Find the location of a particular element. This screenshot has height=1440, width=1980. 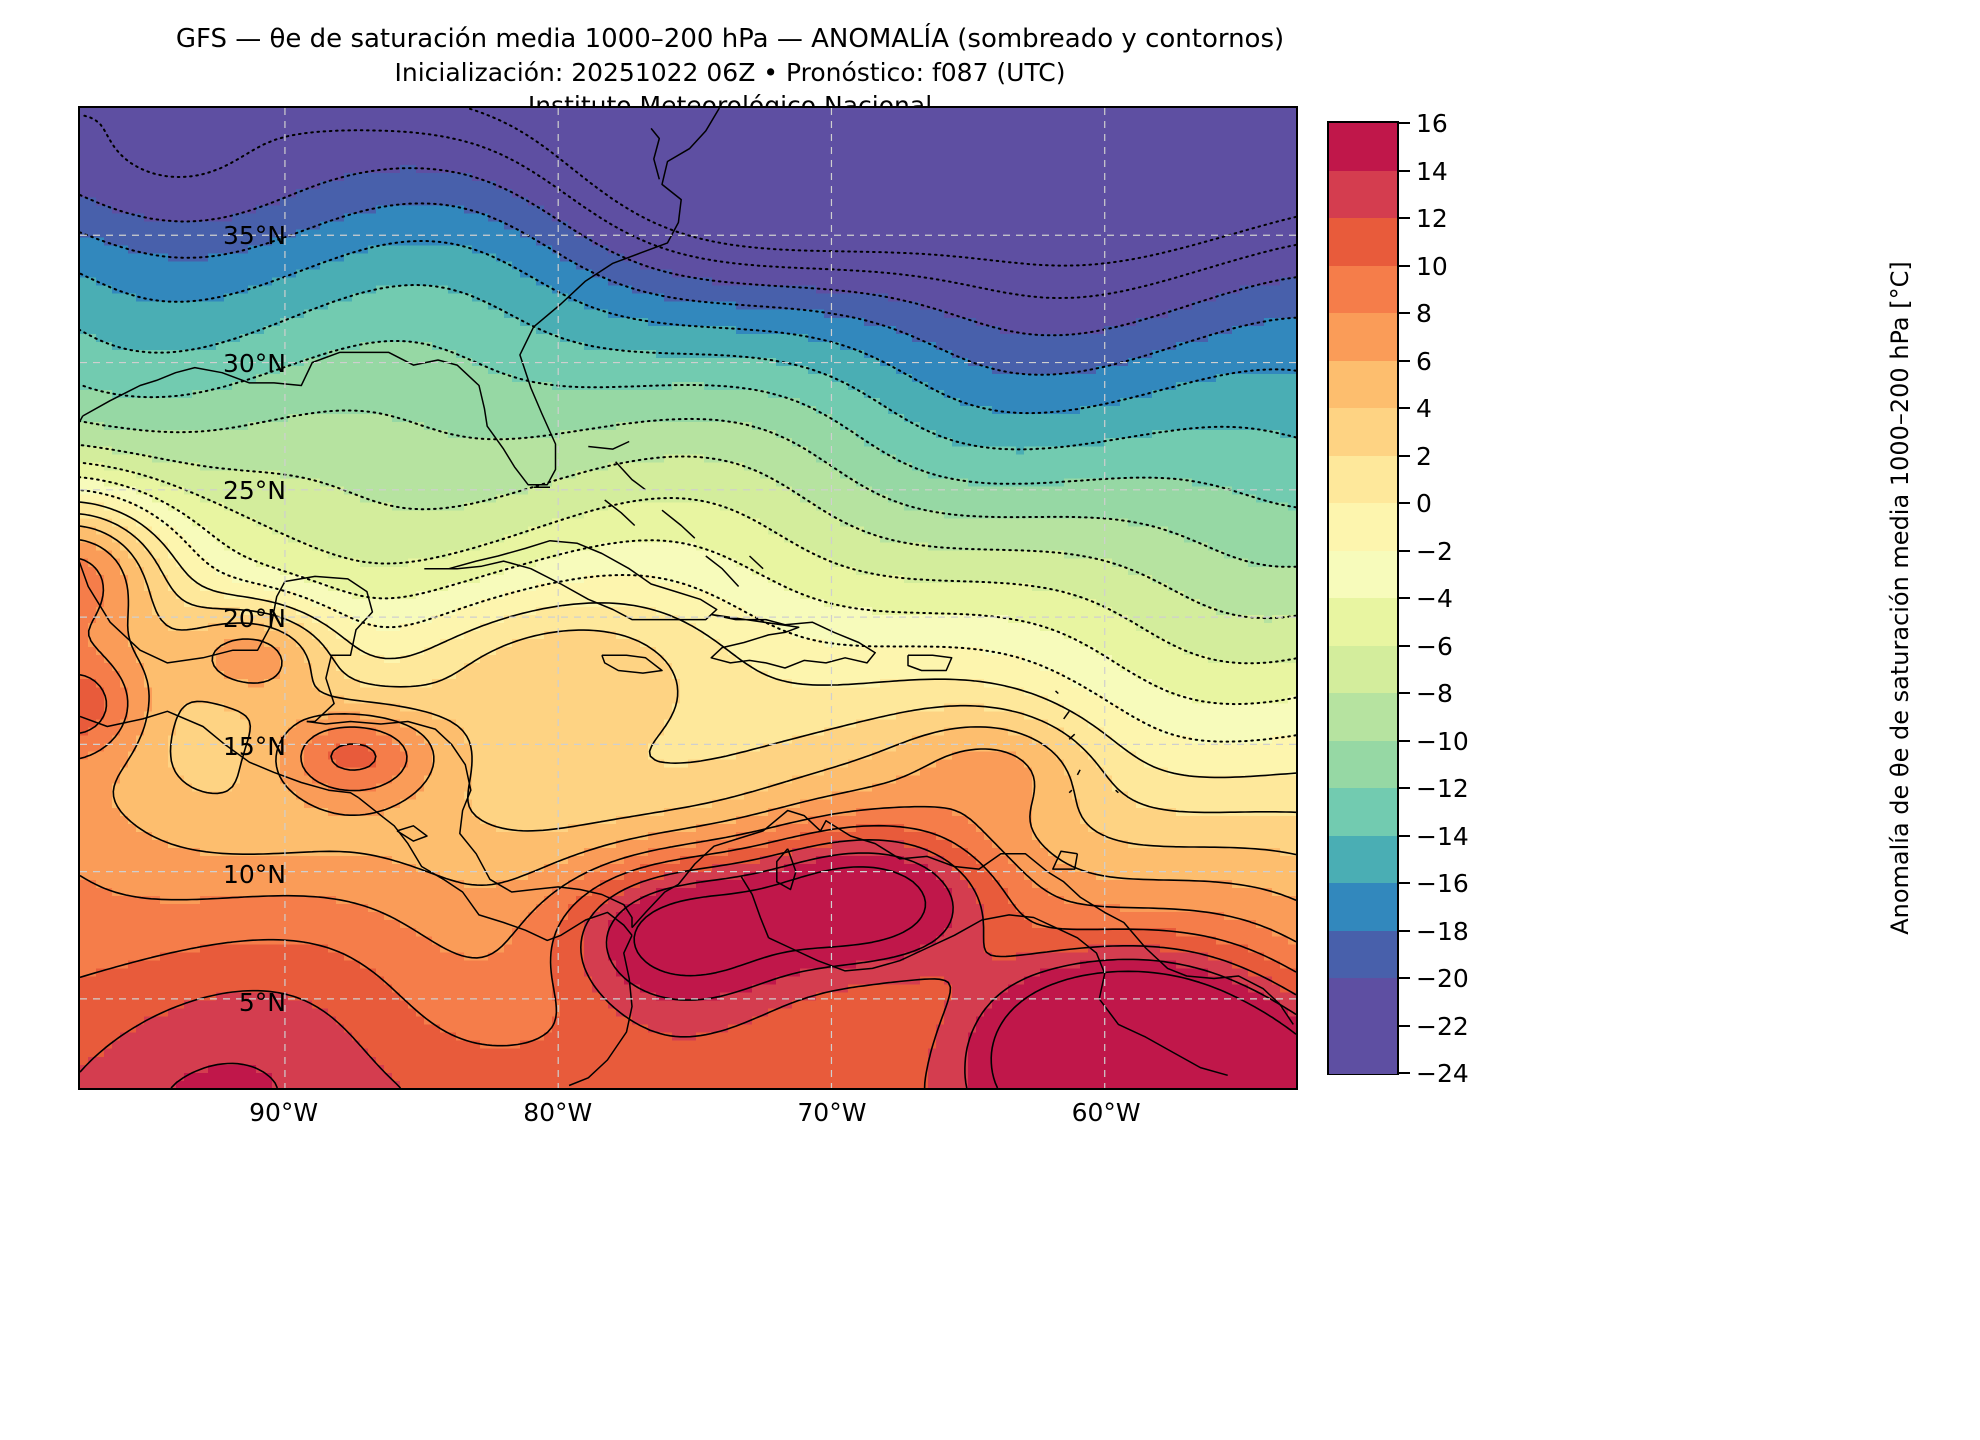

longitude-tick-label: 60°W is located at coordinates (1106, 1112).